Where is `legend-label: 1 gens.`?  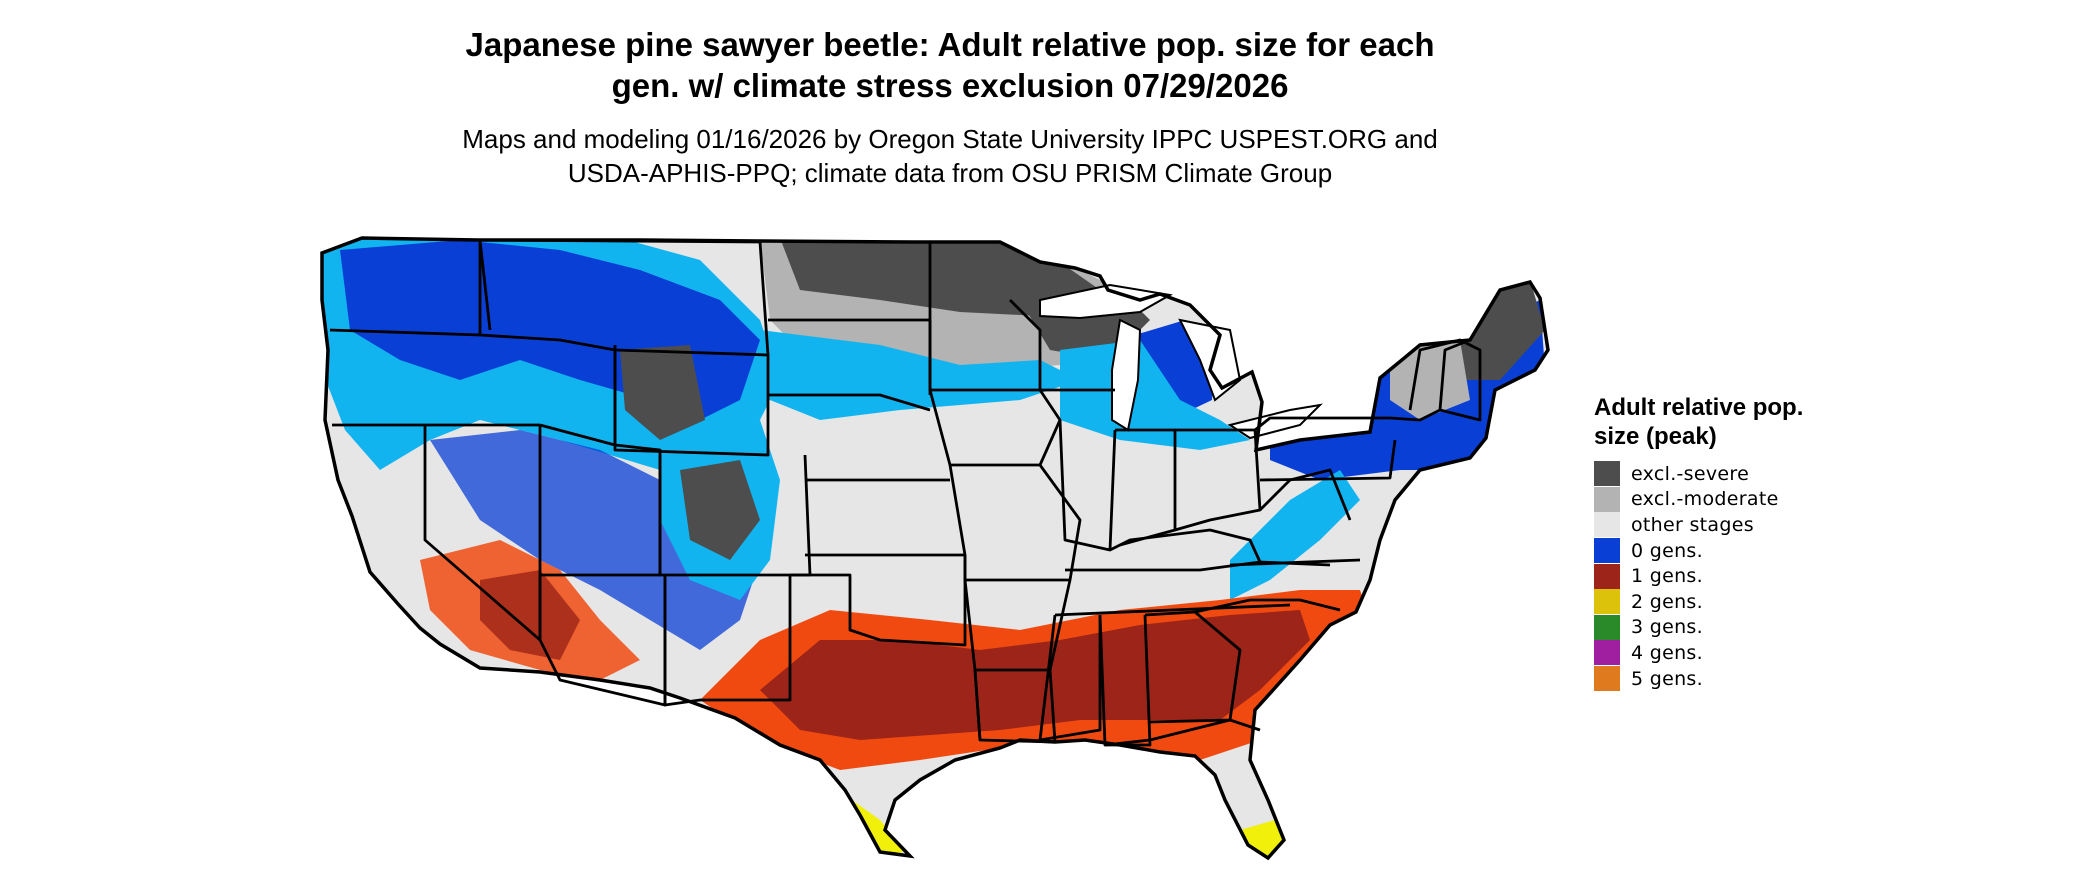
legend-label: 1 gens. is located at coordinates (1667, 576).